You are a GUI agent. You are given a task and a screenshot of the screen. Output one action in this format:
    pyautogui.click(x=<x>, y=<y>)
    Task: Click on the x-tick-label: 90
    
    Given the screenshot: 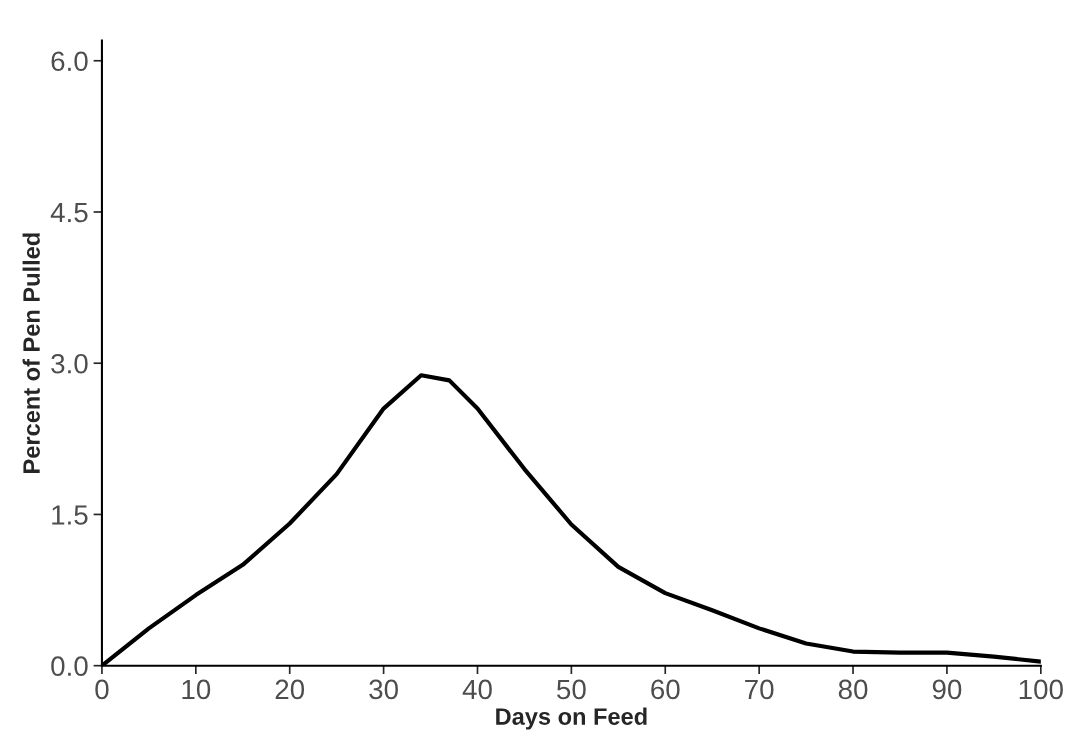 What is the action you would take?
    pyautogui.click(x=947, y=689)
    